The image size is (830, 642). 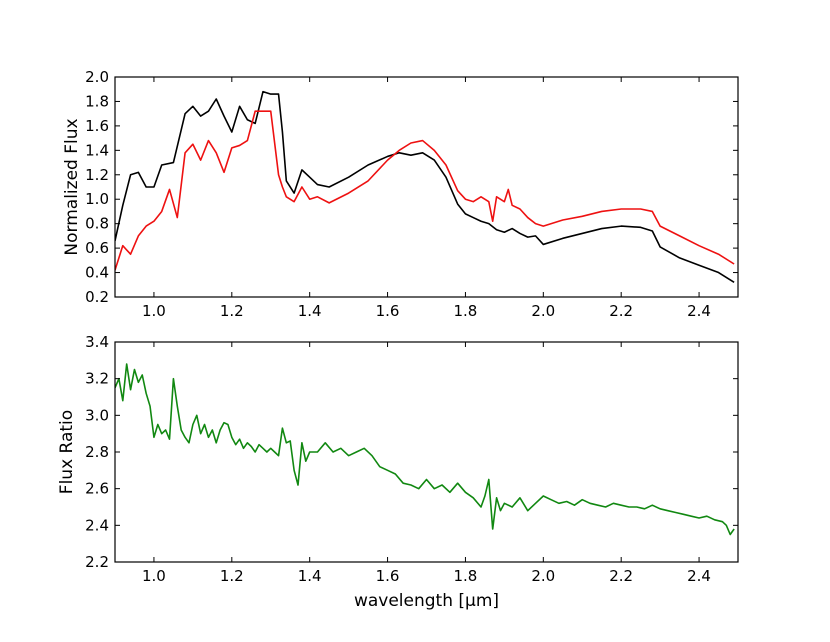 What do you see at coordinates (97, 525) in the screenshot?
I see `y-tick-label: 2.4` at bounding box center [97, 525].